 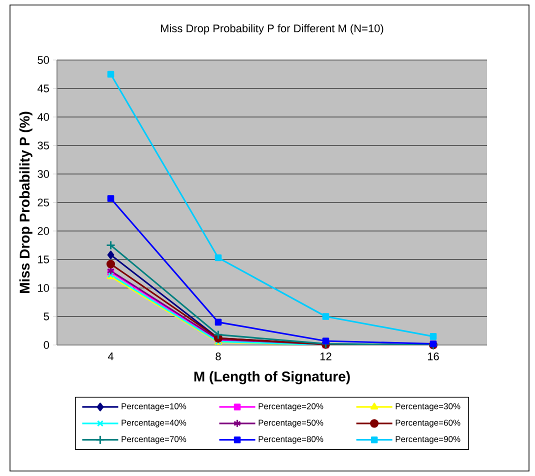 What do you see at coordinates (47, 345) in the screenshot?
I see `y-tick-label: 0` at bounding box center [47, 345].